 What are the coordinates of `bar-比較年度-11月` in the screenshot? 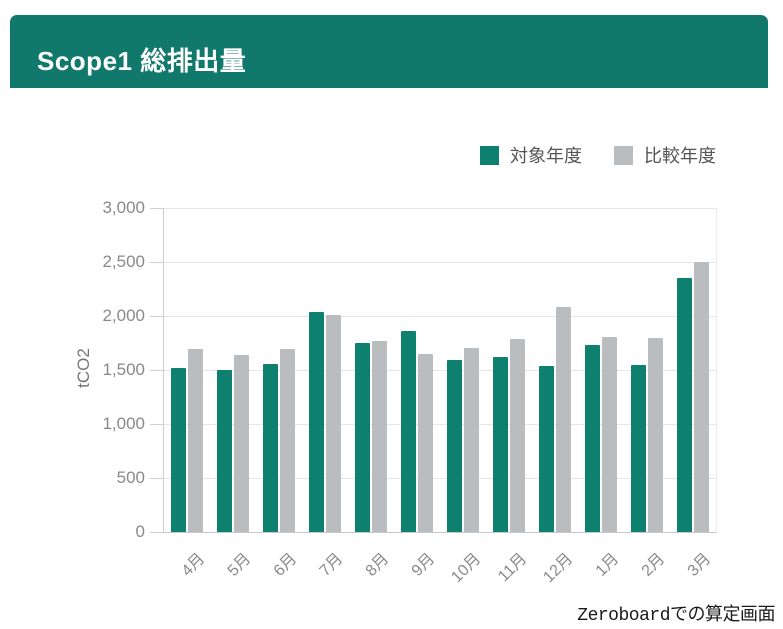 It's located at (517, 435).